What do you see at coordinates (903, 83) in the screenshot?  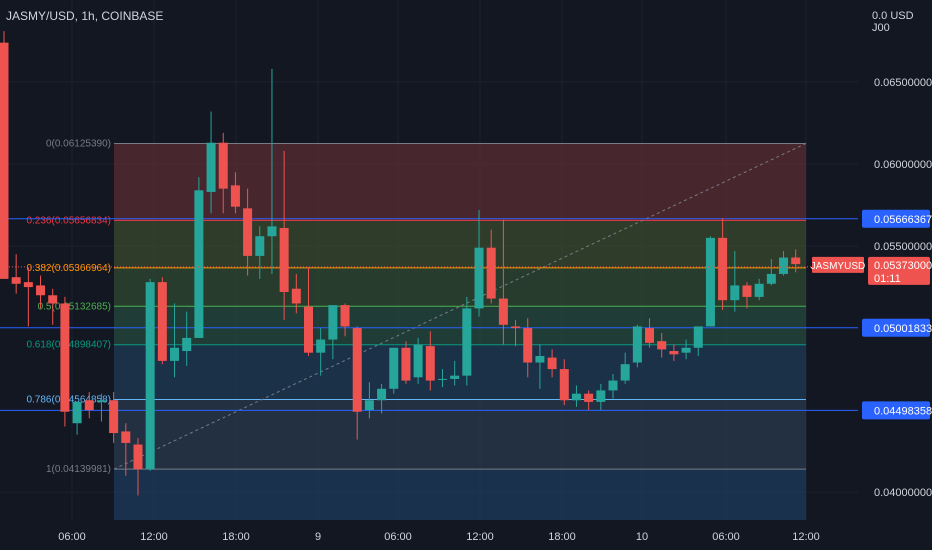 I see `y-tick-label: 0.06500000` at bounding box center [903, 83].